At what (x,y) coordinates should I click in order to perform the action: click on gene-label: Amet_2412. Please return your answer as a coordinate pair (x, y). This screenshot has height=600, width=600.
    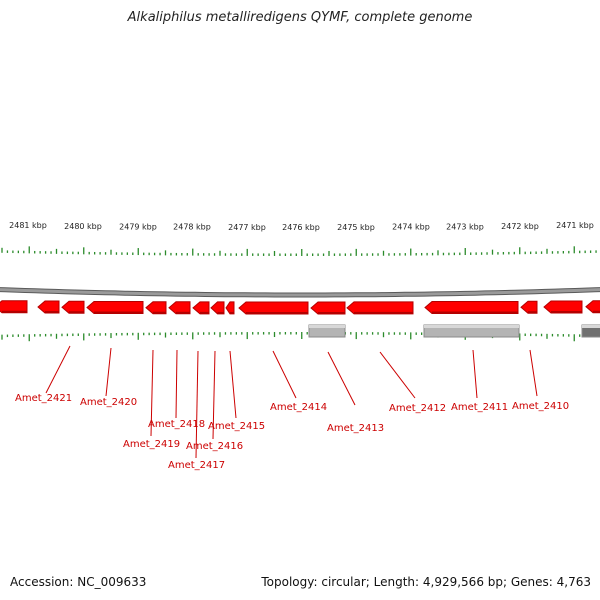
    Looking at the image, I should click on (417, 408).